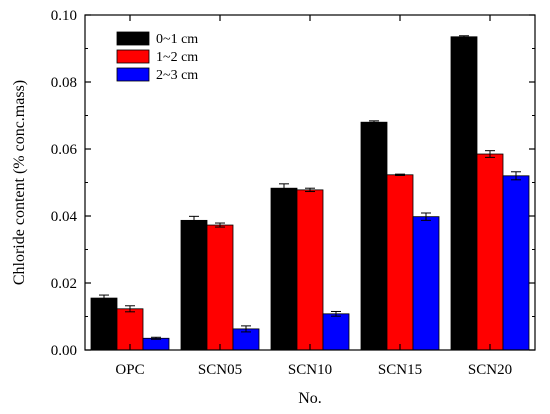 The width and height of the screenshot is (550, 414). I want to click on legend-label: 0~1 cm, so click(177, 39).